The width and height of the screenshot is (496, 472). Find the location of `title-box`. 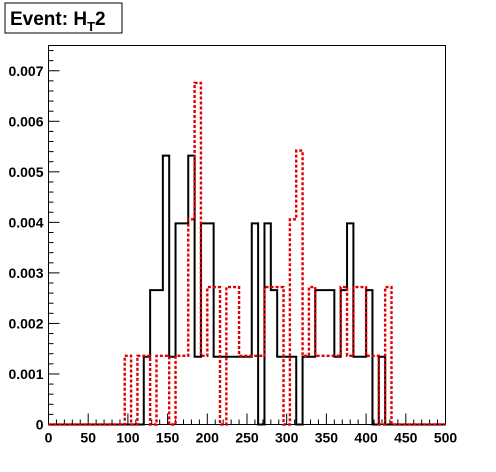

title-box is located at coordinates (63, 18).